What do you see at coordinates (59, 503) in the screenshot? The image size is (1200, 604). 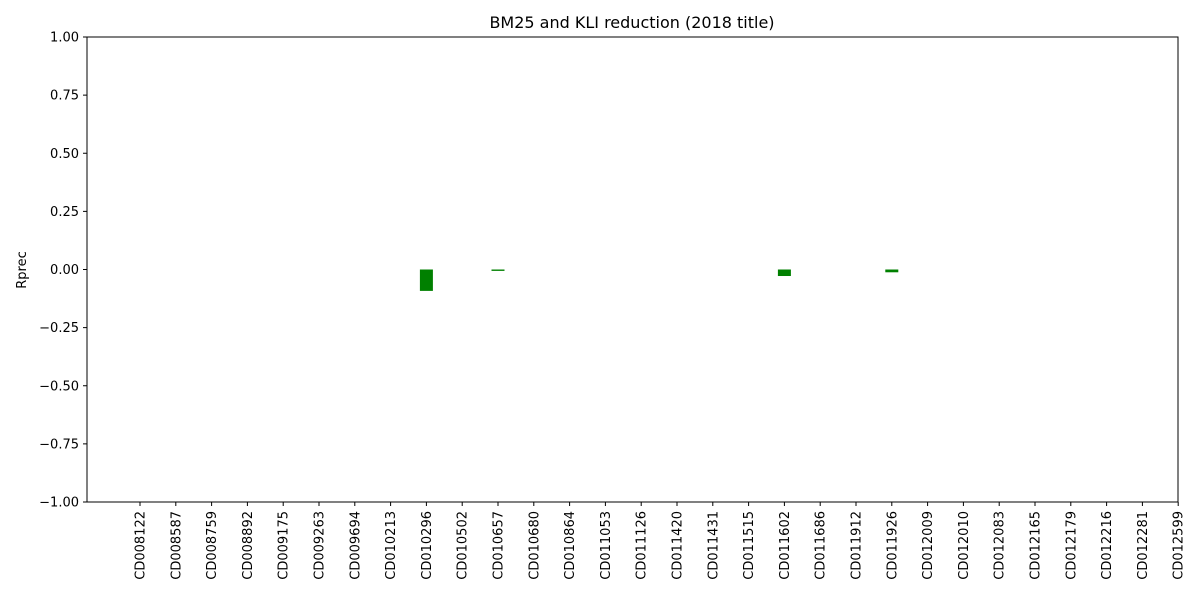 I see `y-tick-label: −1.00` at bounding box center [59, 503].